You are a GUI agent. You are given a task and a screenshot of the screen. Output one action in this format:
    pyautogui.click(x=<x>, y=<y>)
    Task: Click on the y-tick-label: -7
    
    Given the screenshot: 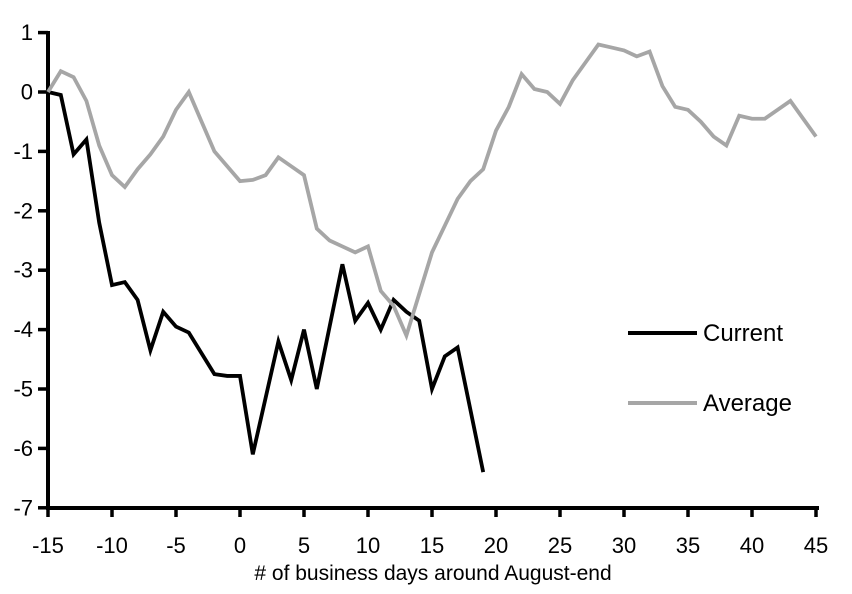 What is the action you would take?
    pyautogui.click(x=23, y=507)
    